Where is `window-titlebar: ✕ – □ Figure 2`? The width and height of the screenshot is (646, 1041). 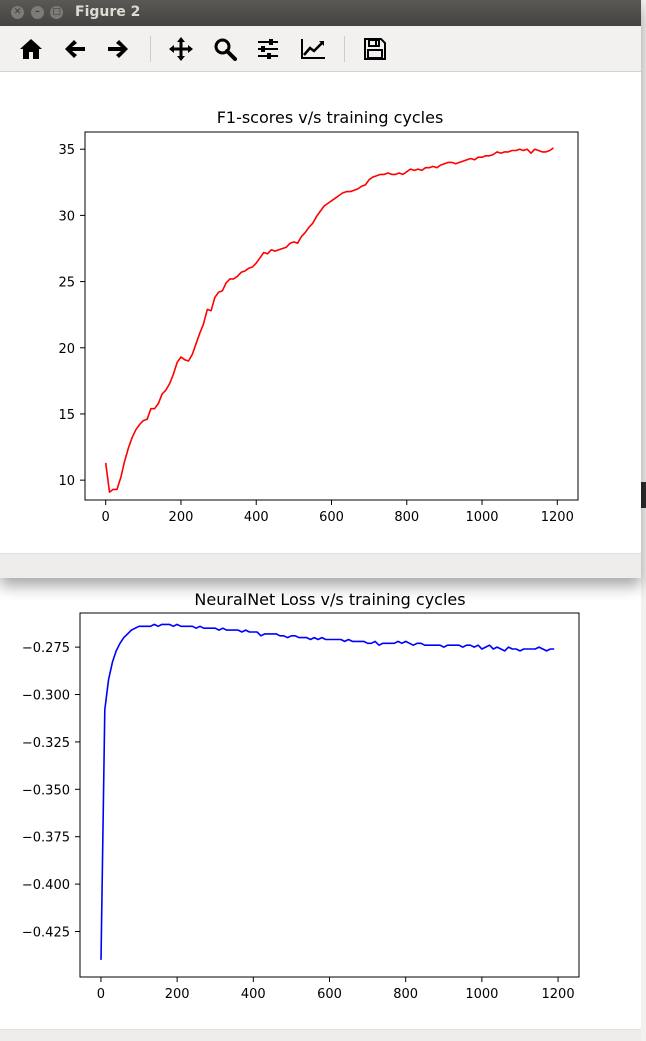
window-titlebar: ✕ – □ Figure 2 is located at coordinates (320, 13).